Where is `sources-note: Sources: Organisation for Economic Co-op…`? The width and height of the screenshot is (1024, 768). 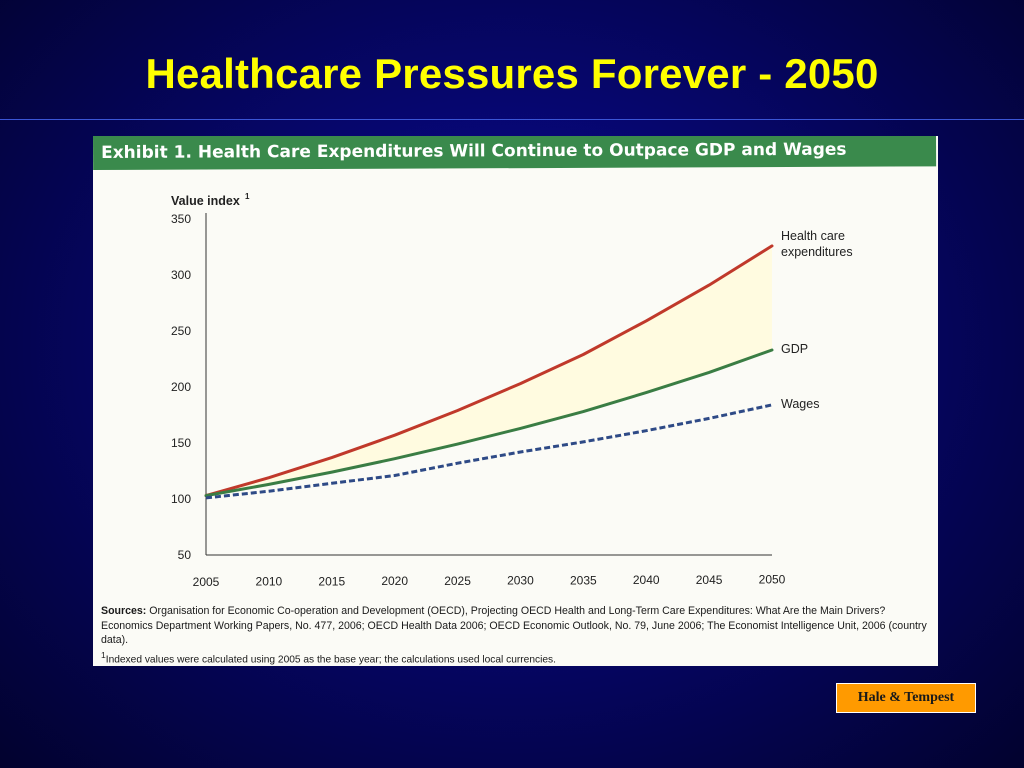 sources-note: Sources: Organisation for Economic Co-op… is located at coordinates (516, 635).